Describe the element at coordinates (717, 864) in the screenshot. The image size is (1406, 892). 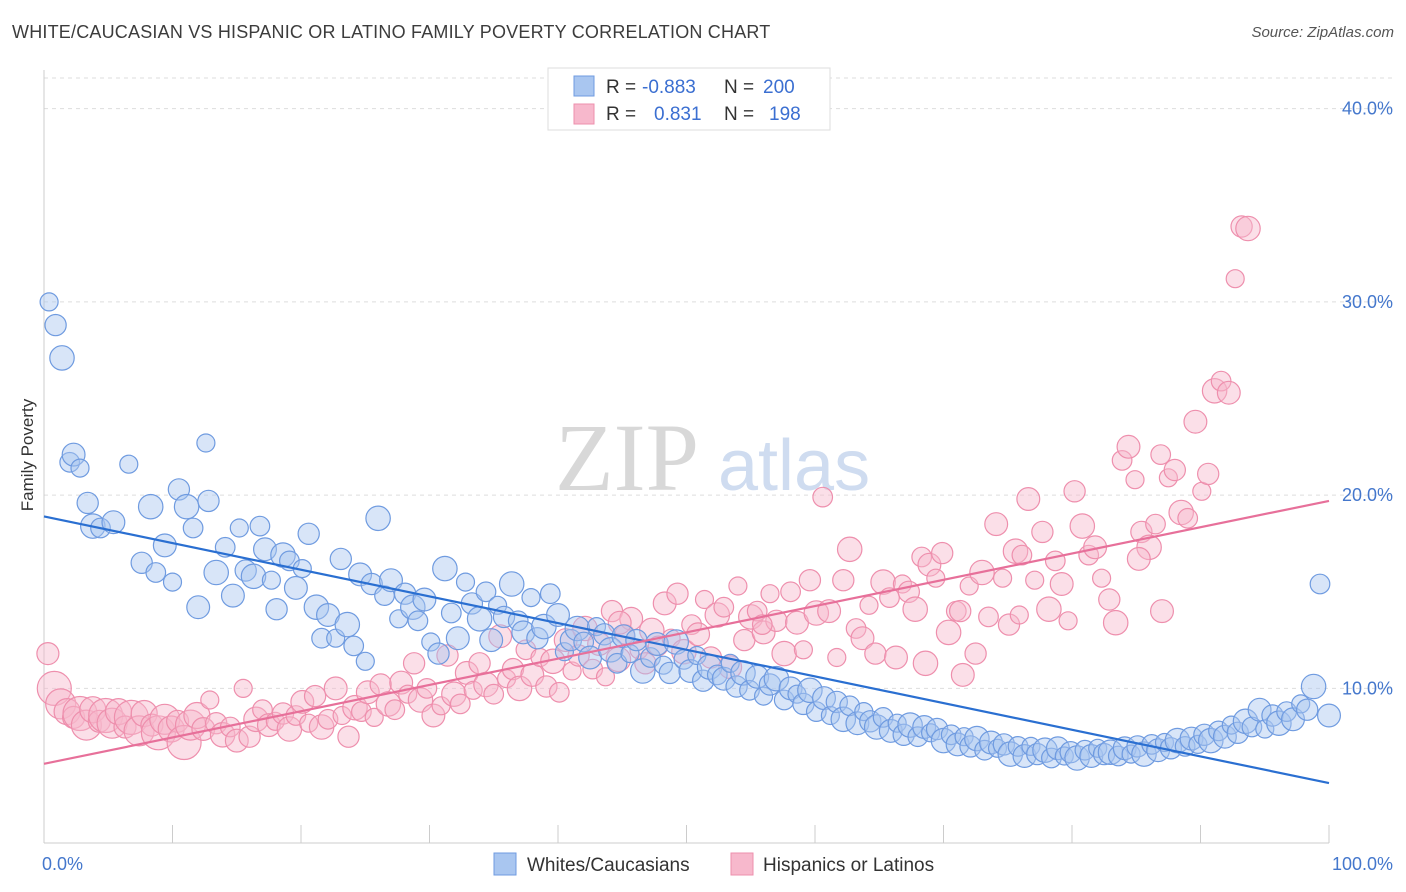
I see `x-tick-labels: 0.0% 100.0%` at that location.